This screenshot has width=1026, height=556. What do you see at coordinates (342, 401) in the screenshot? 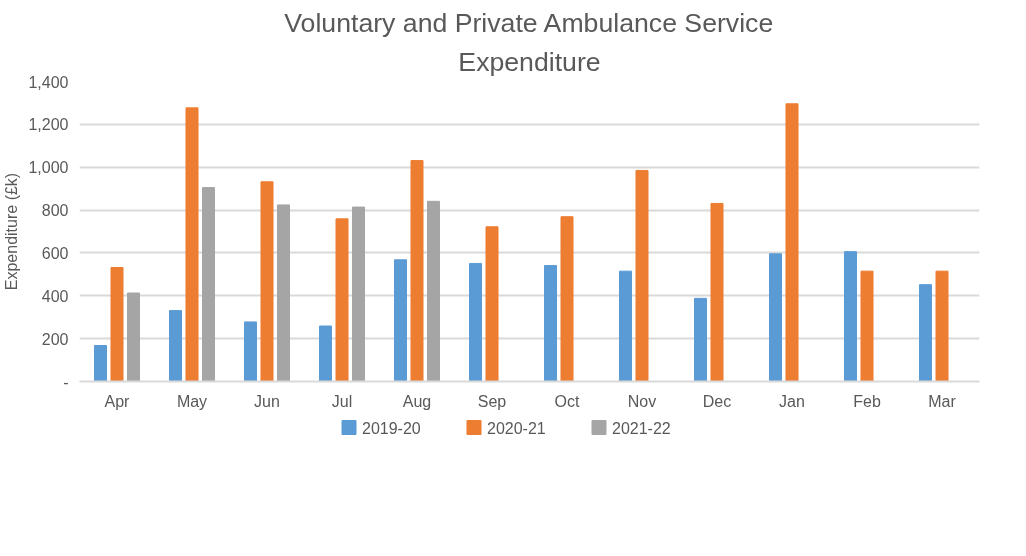
I see `x-tick-label: Jul` at bounding box center [342, 401].